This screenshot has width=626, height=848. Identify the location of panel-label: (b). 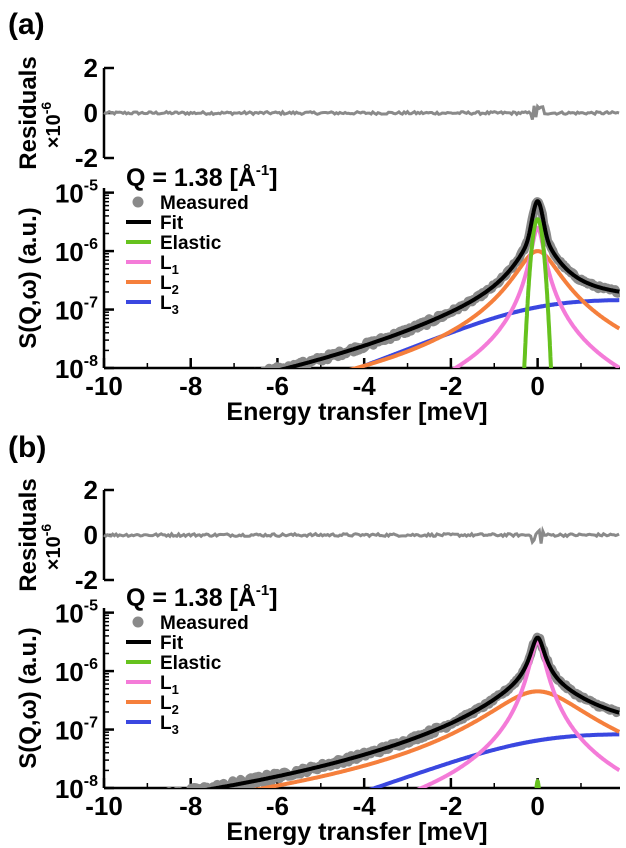
(27, 447).